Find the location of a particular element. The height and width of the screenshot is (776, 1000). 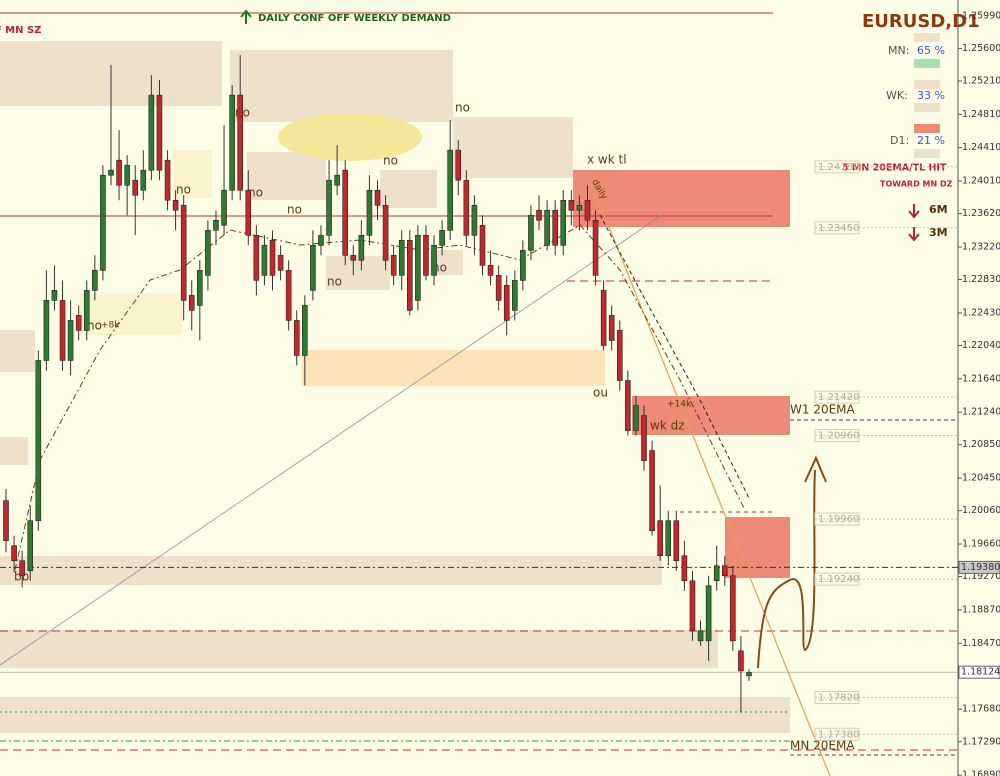

annotation: bb is located at coordinates (21, 577).